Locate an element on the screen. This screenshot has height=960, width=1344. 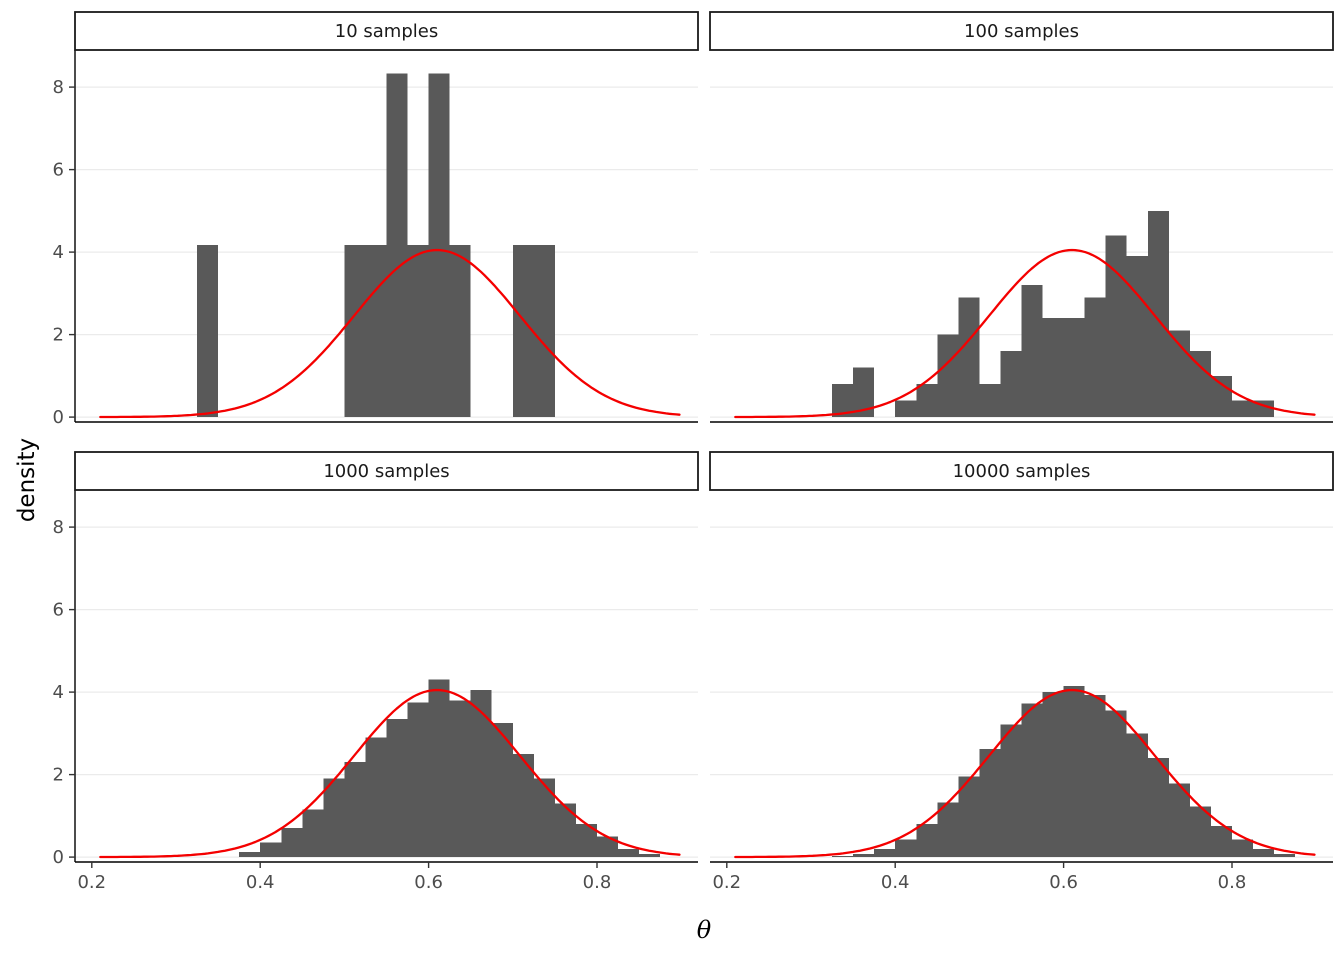
facet-strip-label: 10000 samples is located at coordinates (1022, 471).